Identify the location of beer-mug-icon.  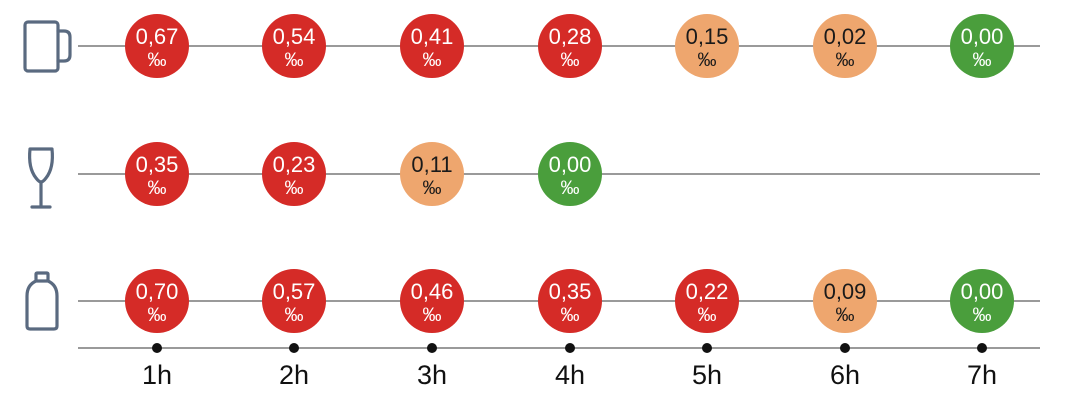
(47, 46).